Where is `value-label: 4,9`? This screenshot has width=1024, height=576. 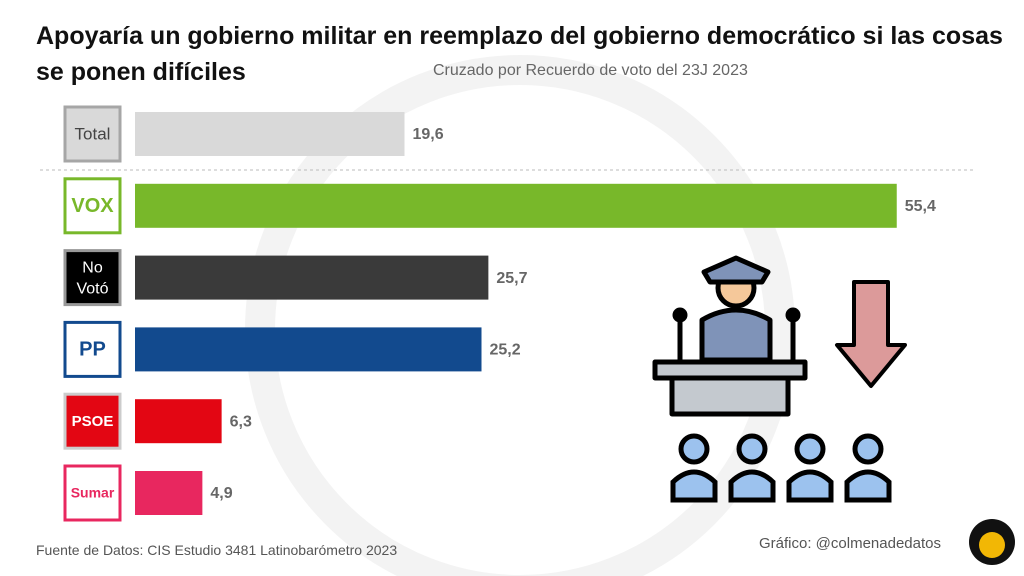 value-label: 4,9 is located at coordinates (221, 493).